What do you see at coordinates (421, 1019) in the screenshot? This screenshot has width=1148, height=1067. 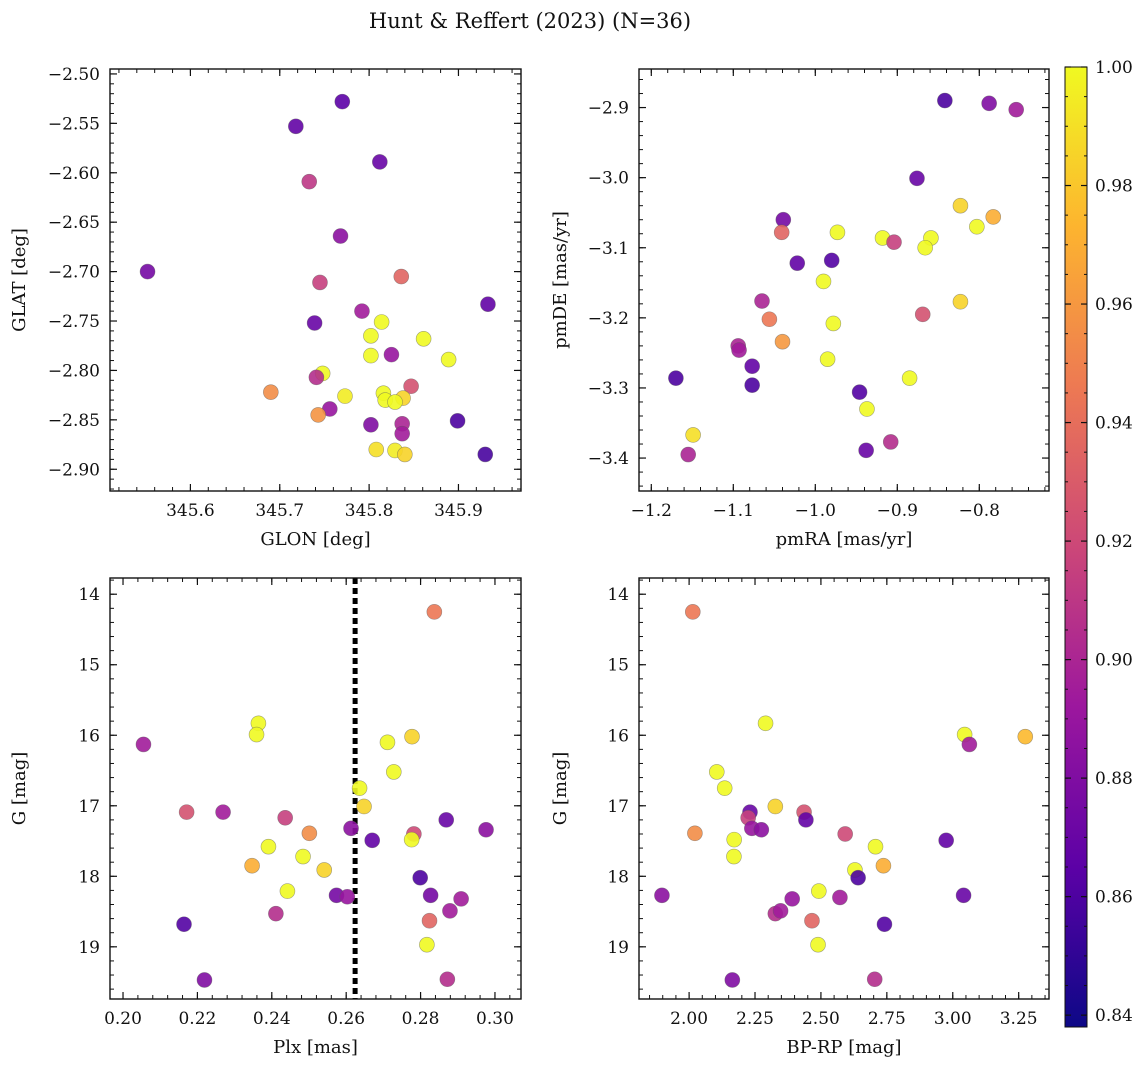 I see `x-tick-label: 0.28` at bounding box center [421, 1019].